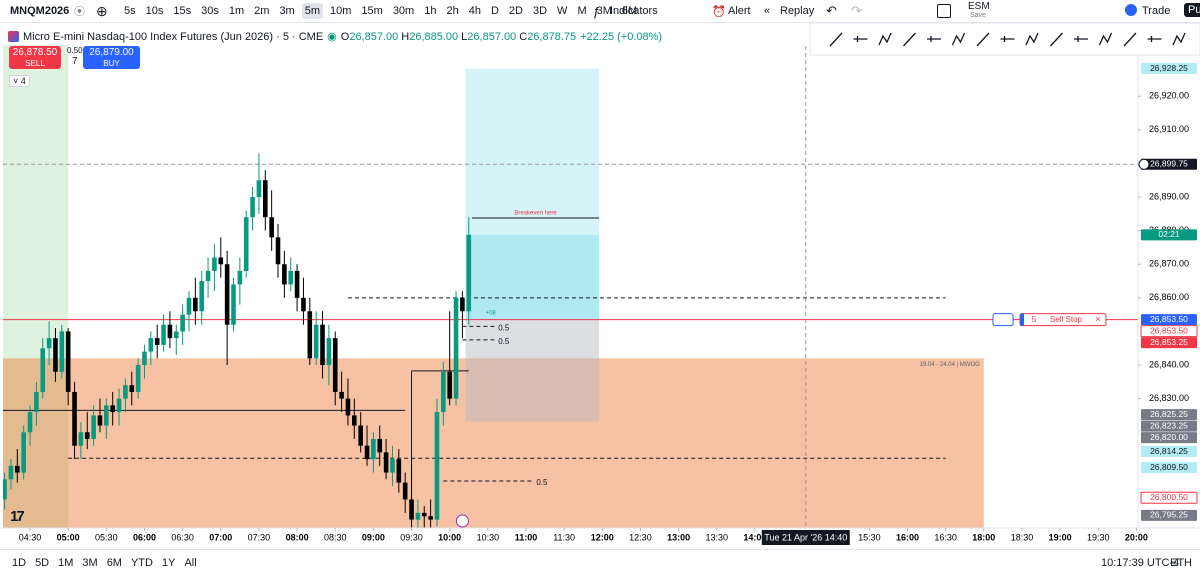  Describe the element at coordinates (287, 11) in the screenshot. I see `interval-button: 3m` at that location.